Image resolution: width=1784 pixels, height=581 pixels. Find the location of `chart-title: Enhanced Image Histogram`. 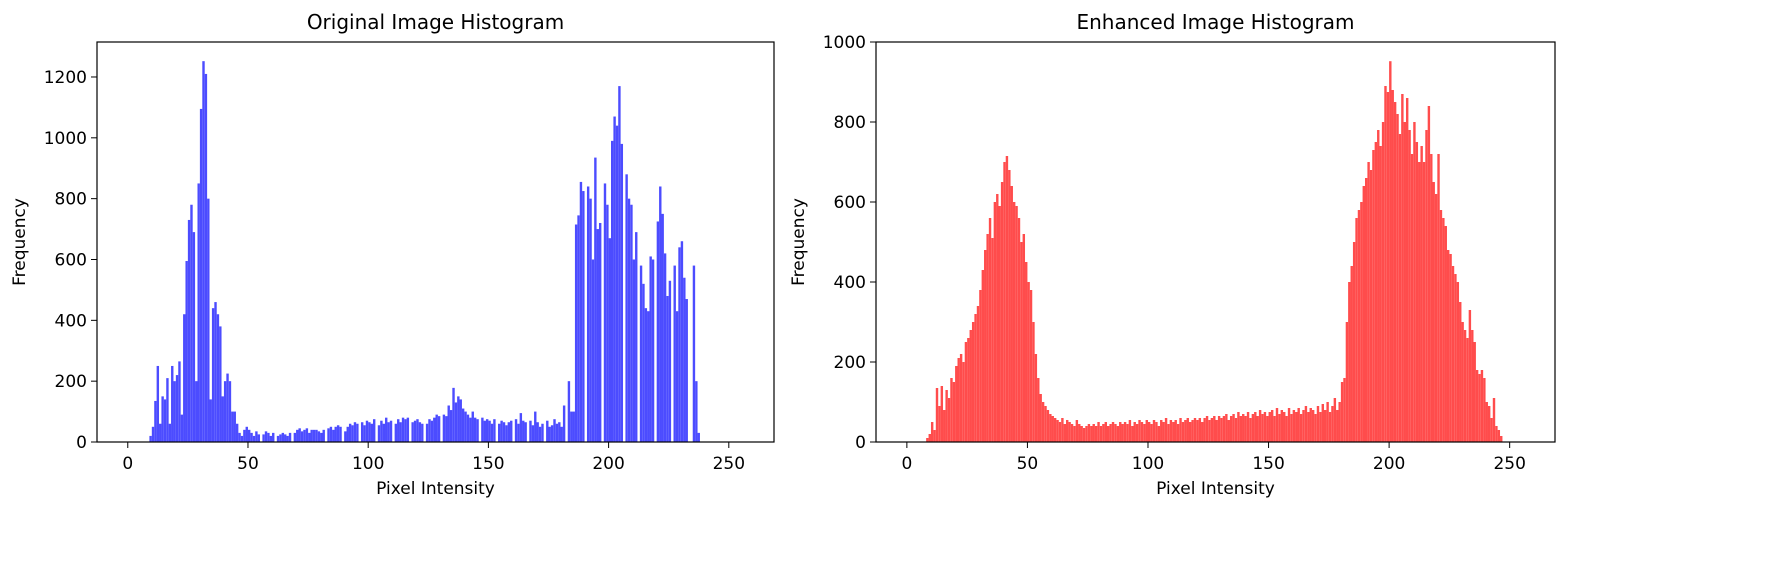

chart-title: Enhanced Image Histogram is located at coordinates (1215, 22).